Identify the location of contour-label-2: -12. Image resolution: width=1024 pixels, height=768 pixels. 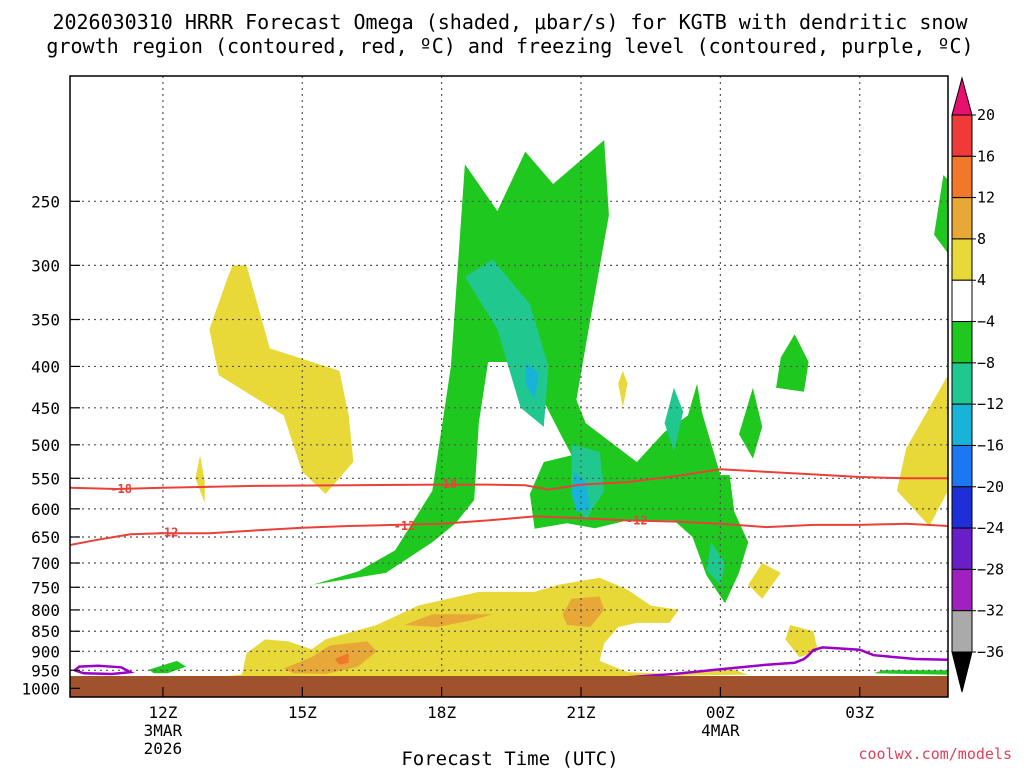
(168, 533).